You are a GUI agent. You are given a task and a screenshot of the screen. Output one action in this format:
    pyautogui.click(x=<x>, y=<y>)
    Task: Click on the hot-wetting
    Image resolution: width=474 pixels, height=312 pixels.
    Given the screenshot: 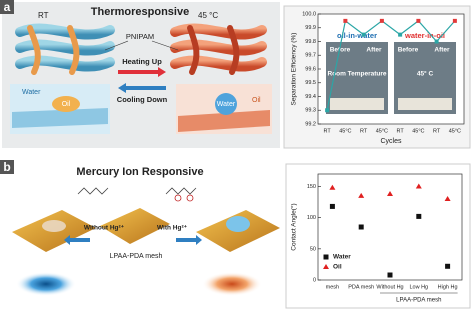 What is the action you would take?
    pyautogui.click(x=224, y=109)
    